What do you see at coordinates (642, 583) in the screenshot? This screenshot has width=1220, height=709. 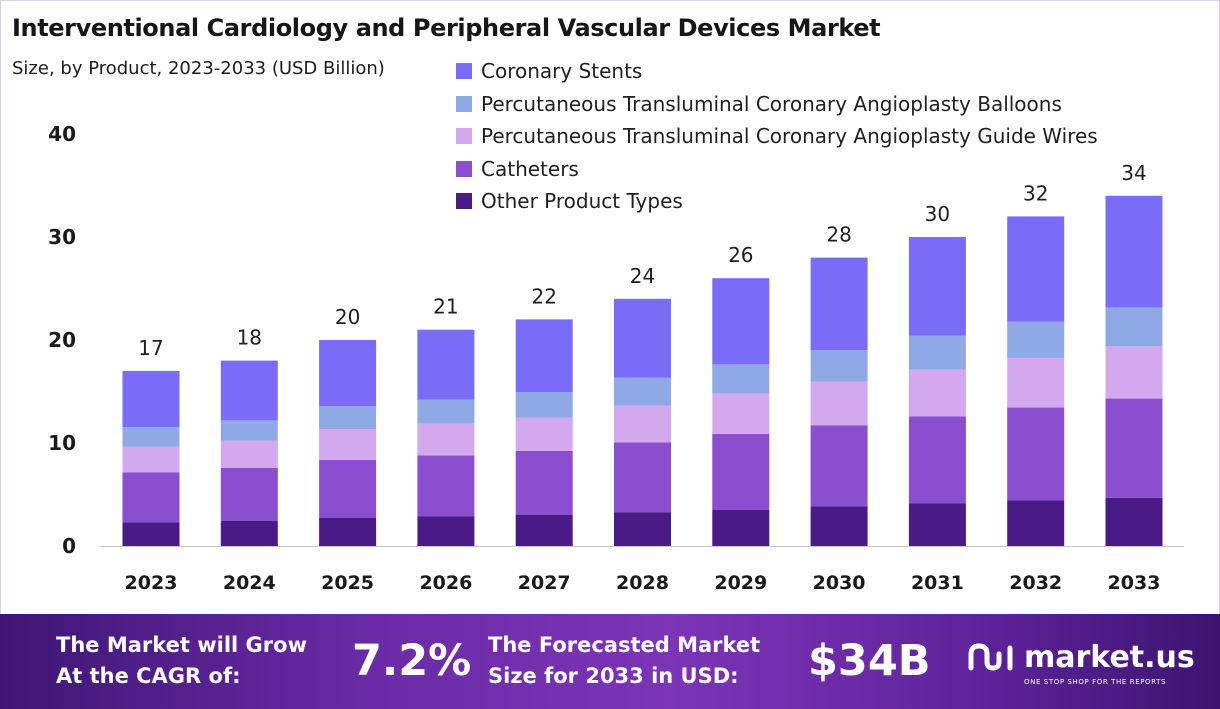 I see `x-tick-label: 2028` at bounding box center [642, 583].